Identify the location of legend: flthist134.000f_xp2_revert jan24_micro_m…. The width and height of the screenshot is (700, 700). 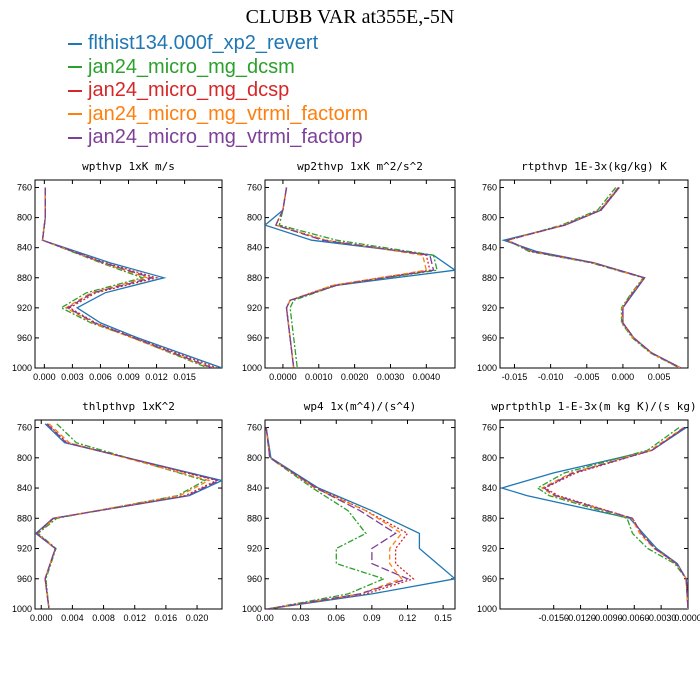
(218, 91).